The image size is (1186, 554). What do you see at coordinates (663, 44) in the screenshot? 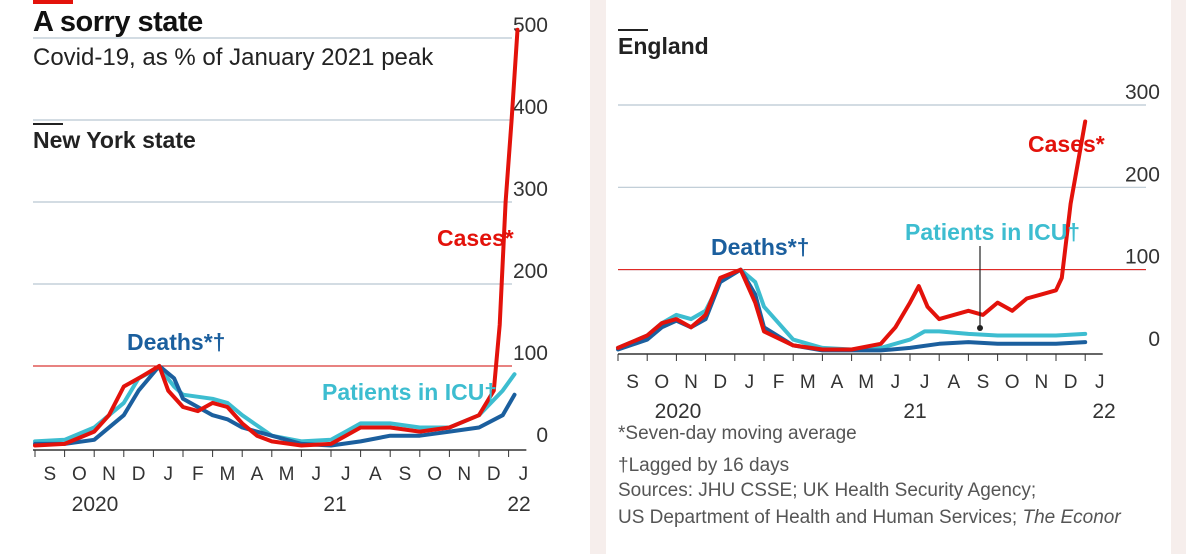
I see `region-label-england: England` at bounding box center [663, 44].